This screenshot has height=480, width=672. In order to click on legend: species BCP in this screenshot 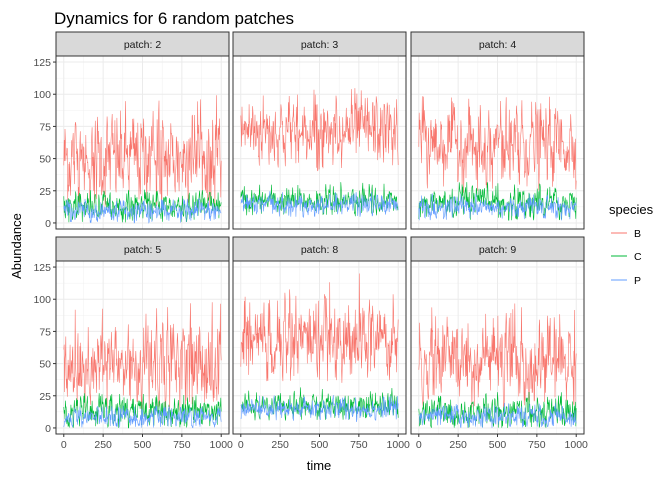, I will do `click(631, 244)`.